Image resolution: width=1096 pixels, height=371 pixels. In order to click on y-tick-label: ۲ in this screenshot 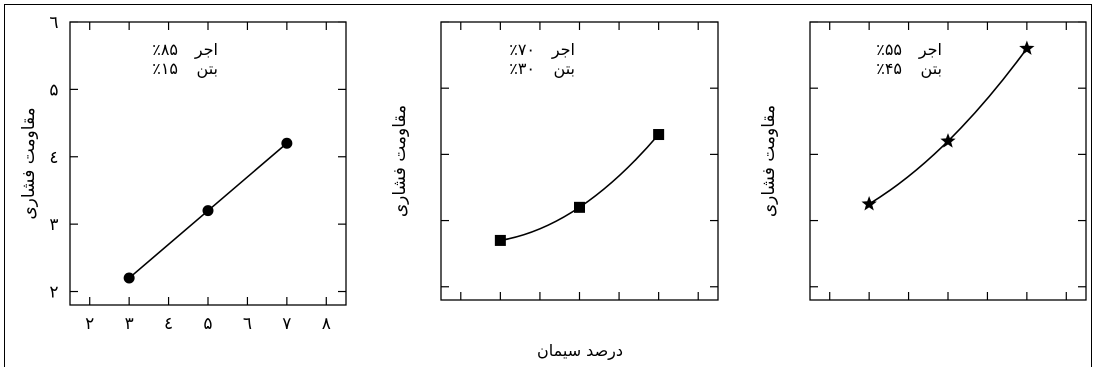, I will do `click(53, 293)`.